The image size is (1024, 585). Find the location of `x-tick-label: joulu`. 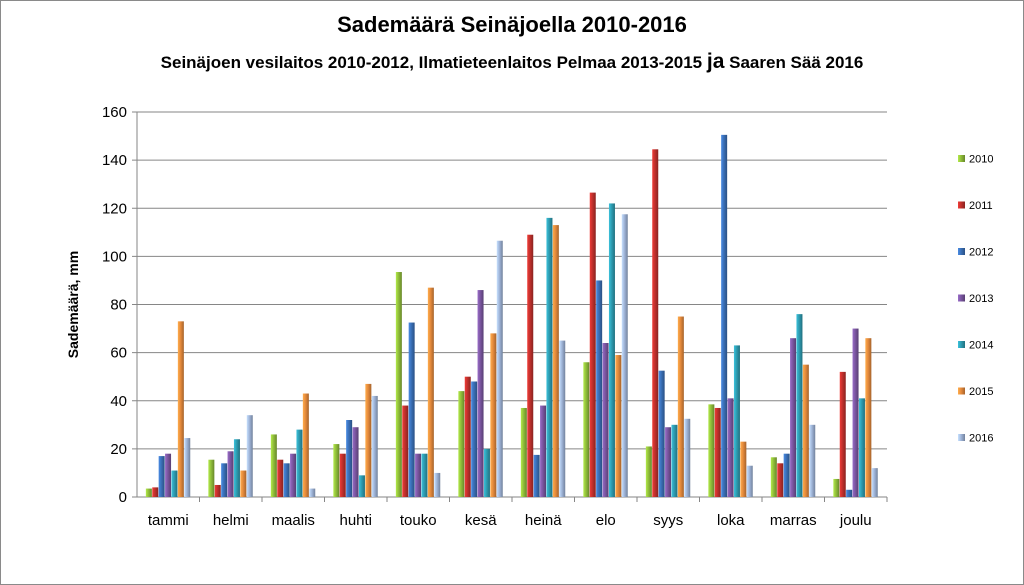

x-tick-label: joulu is located at coordinates (855, 520).